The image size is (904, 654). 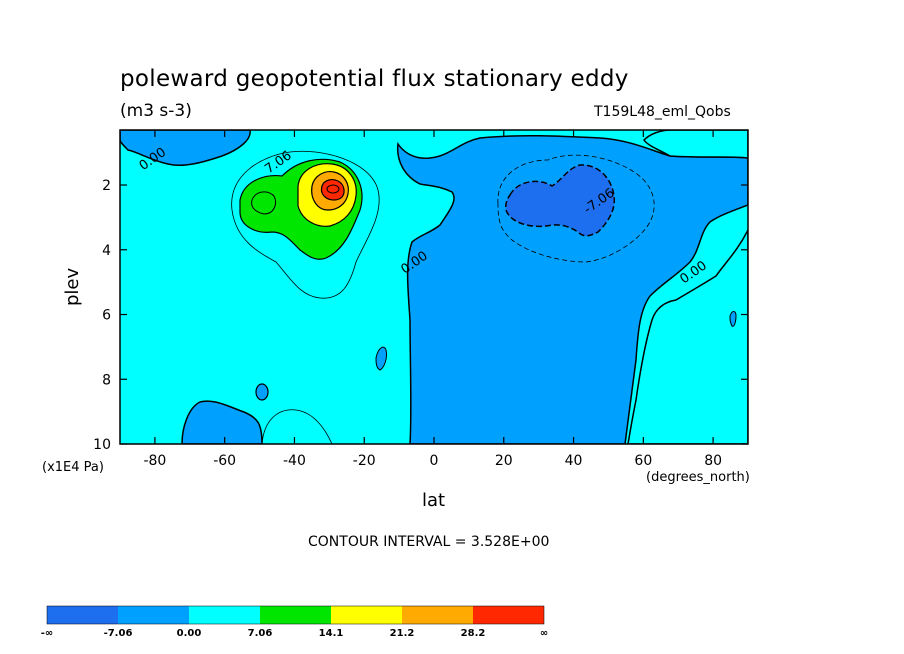 I want to click on colorbar-frame, so click(x=295, y=615).